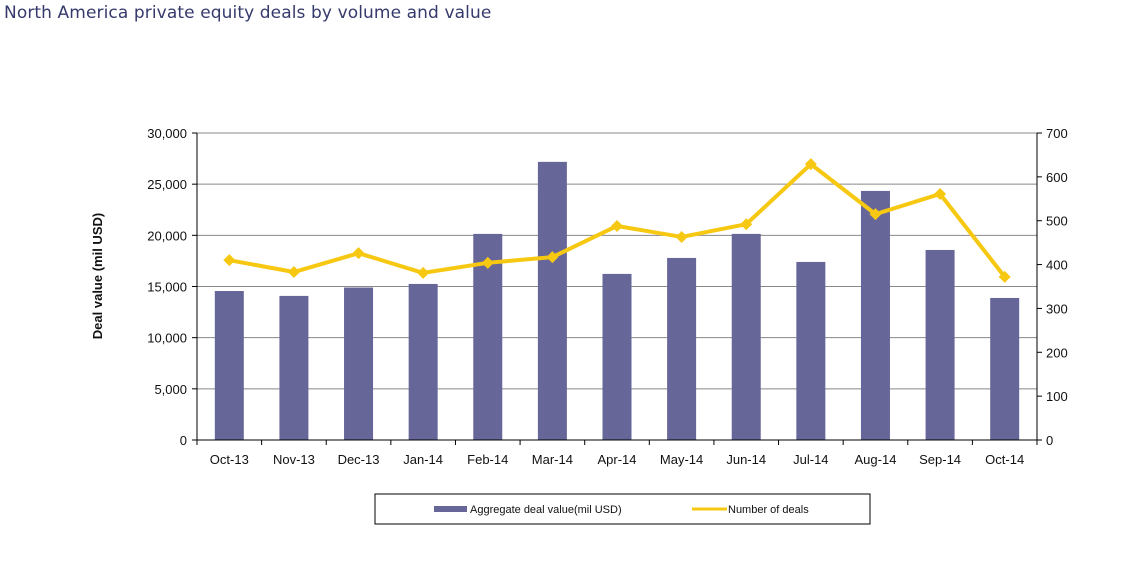 This screenshot has height=588, width=1125. I want to click on x-tick-label: Nov-13, so click(294, 459).